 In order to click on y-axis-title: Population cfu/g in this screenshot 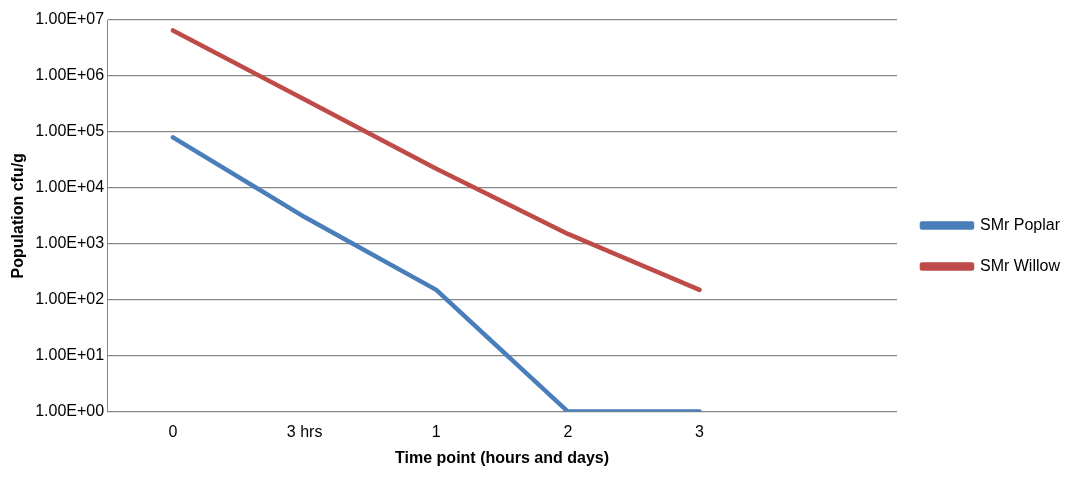, I will do `click(18, 216)`.